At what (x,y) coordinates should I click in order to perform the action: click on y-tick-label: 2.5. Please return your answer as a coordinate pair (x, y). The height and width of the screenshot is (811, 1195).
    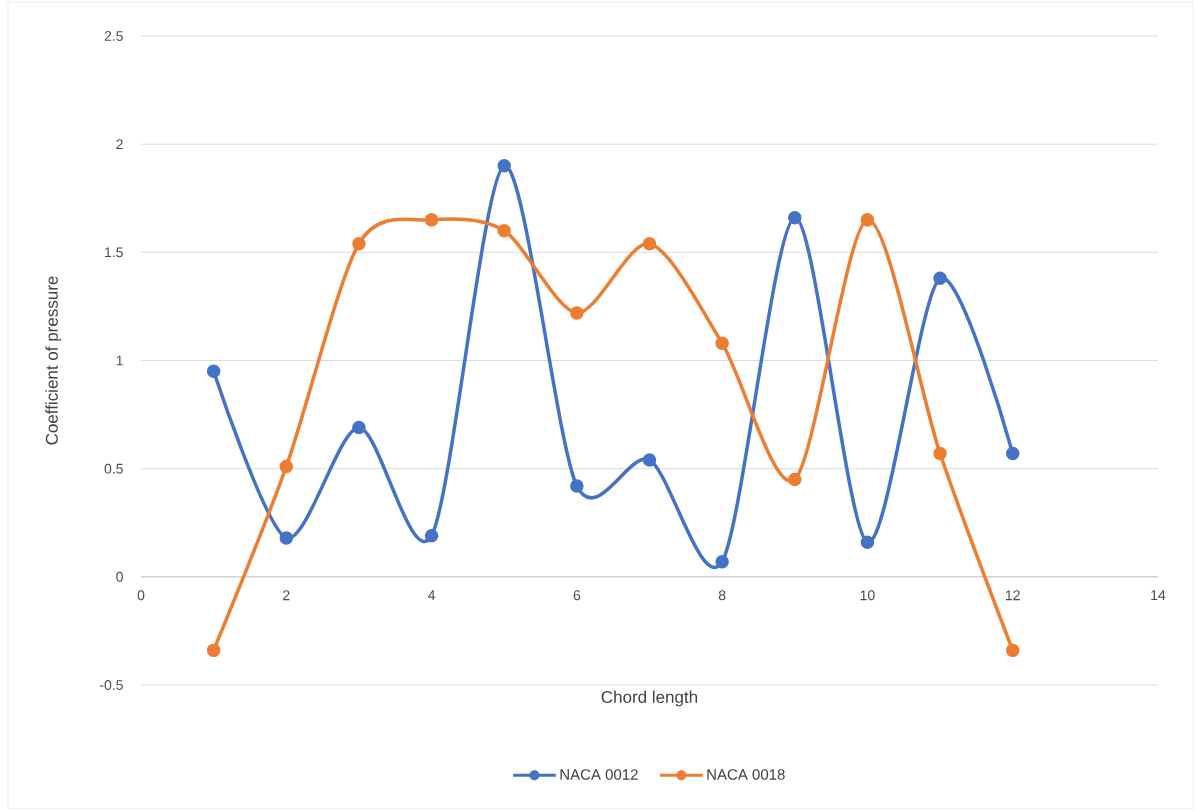
    Looking at the image, I should click on (113, 36).